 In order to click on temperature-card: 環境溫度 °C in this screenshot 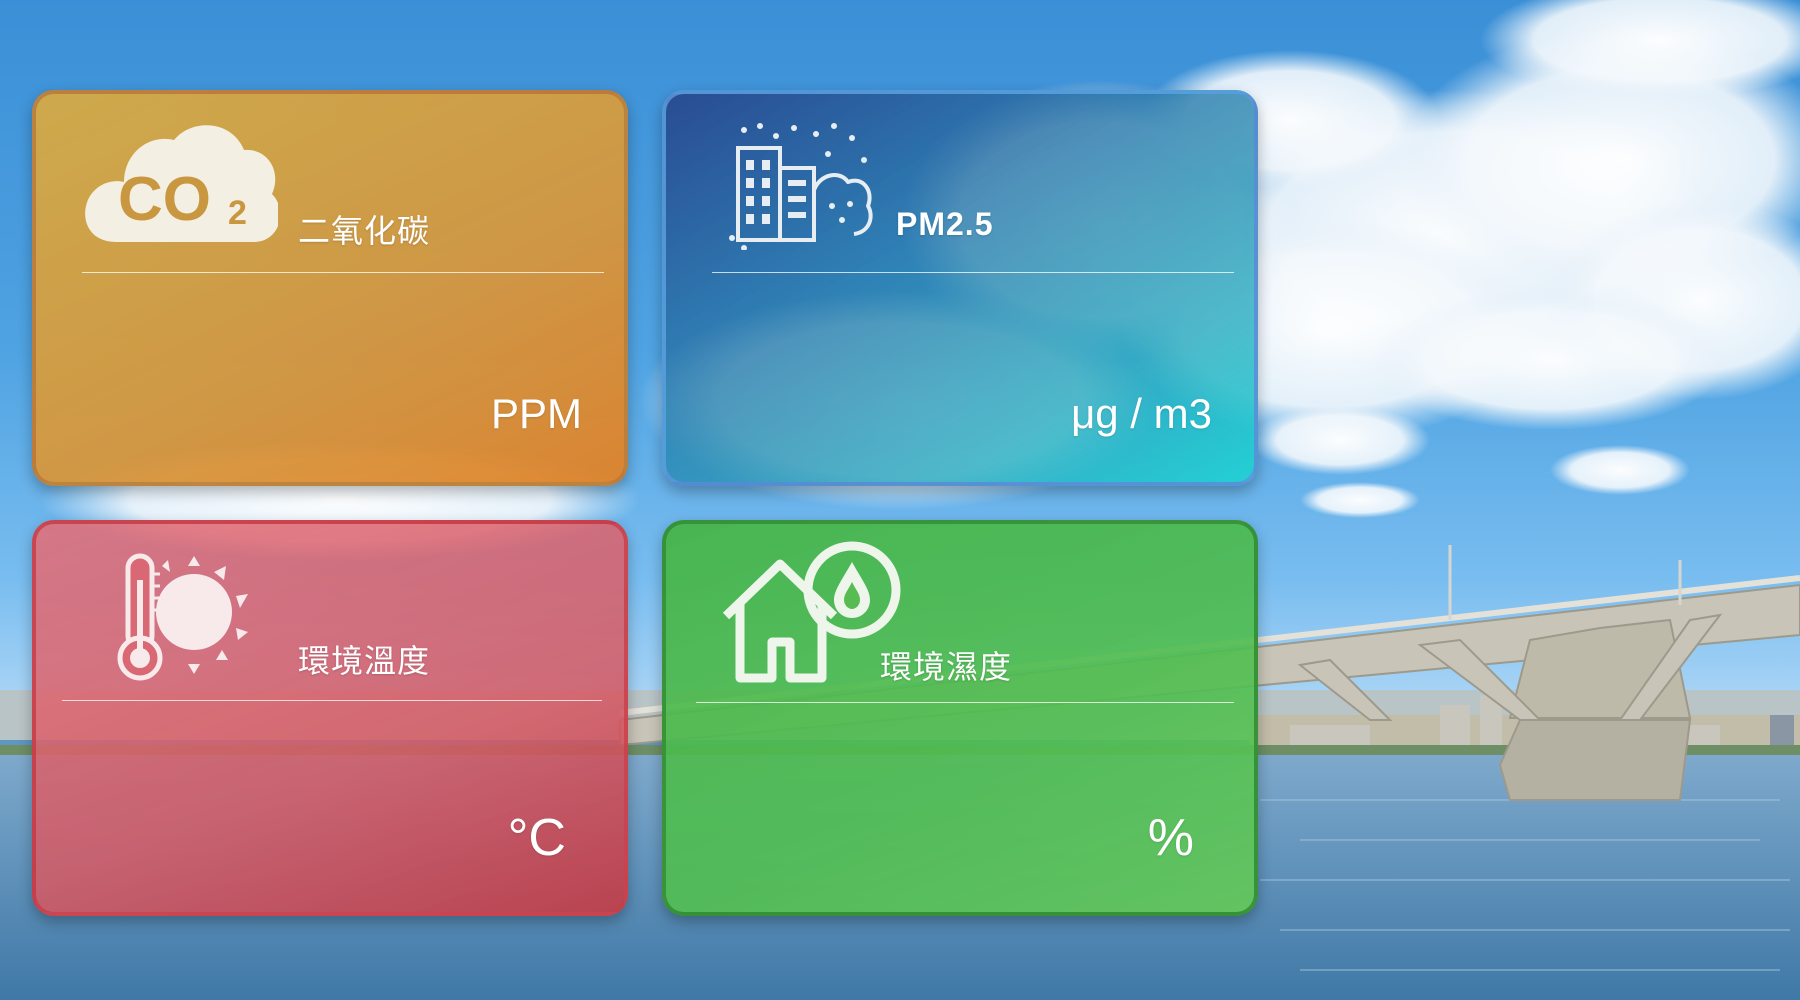, I will do `click(330, 718)`.